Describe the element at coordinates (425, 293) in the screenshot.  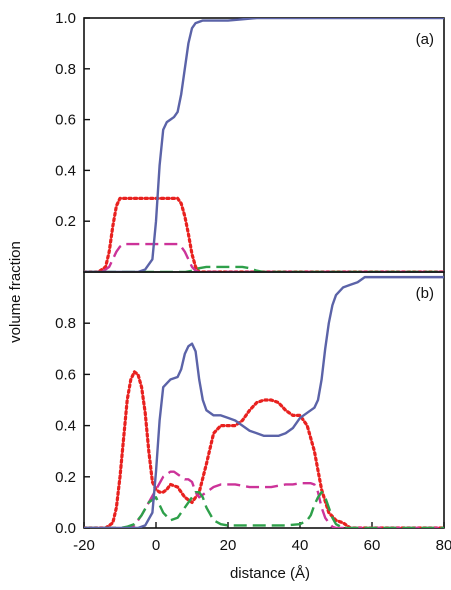
I see `panel-label: (b)` at that location.